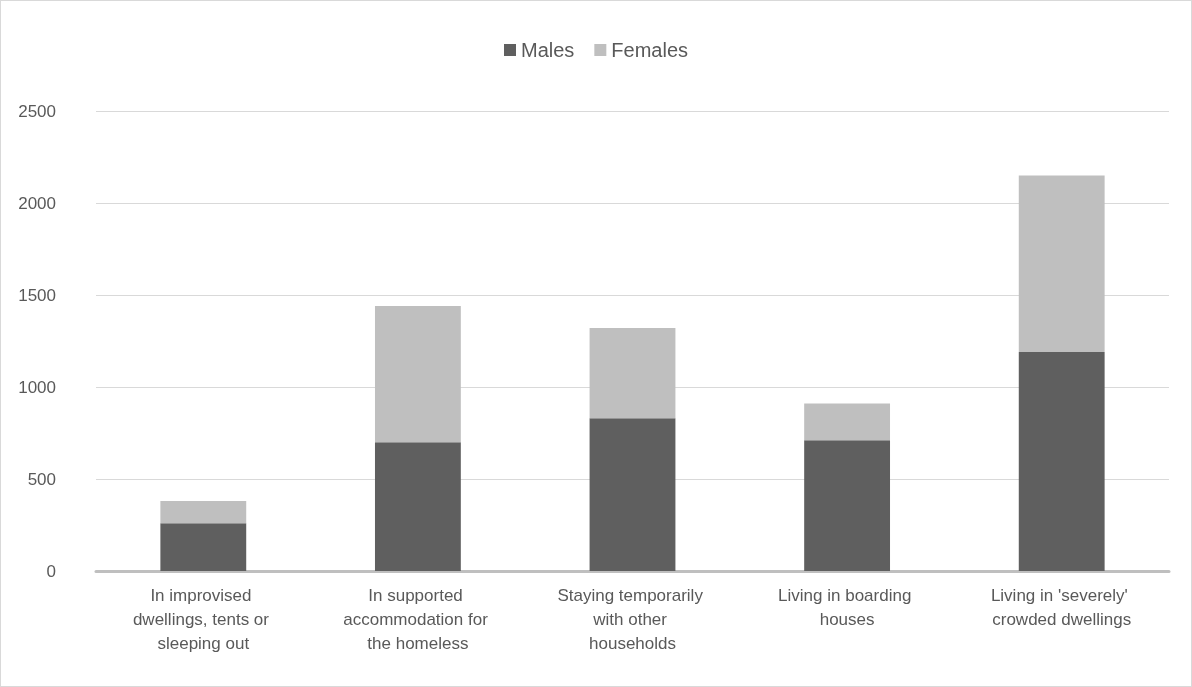 The width and height of the screenshot is (1192, 687). What do you see at coordinates (418, 619) in the screenshot?
I see `x-tick-label: In supported accommodation for the homeless` at bounding box center [418, 619].